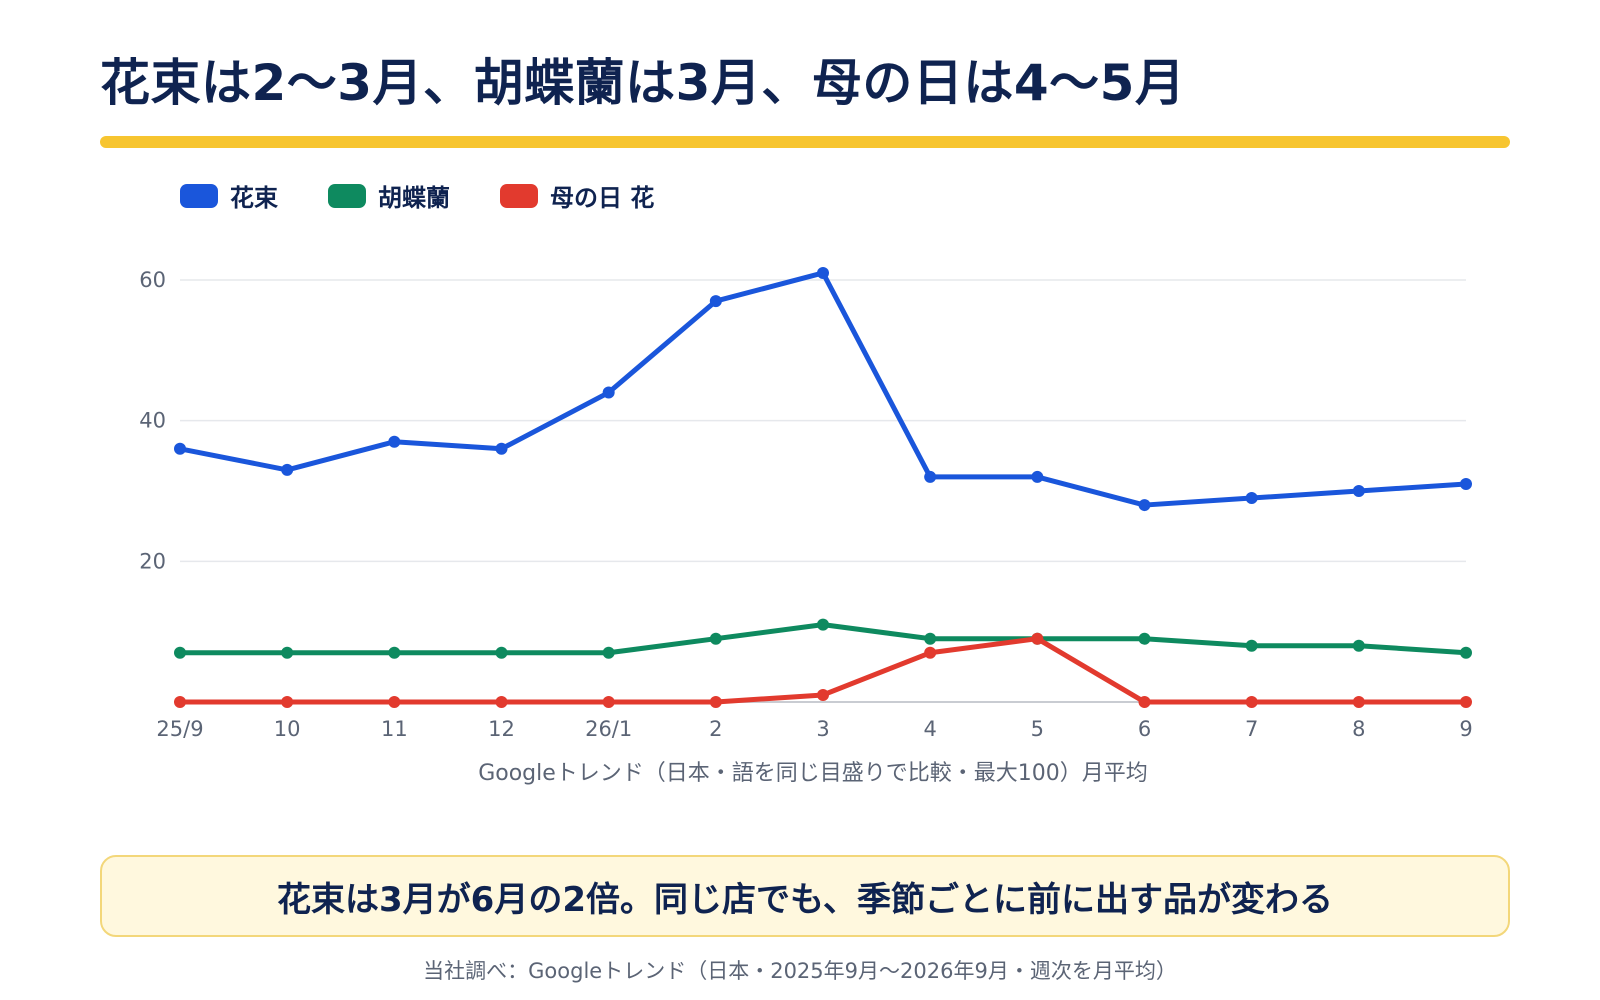 The image size is (1600, 1000). What do you see at coordinates (1465, 729) in the screenshot?
I see `x-tick-label: 9` at bounding box center [1465, 729].